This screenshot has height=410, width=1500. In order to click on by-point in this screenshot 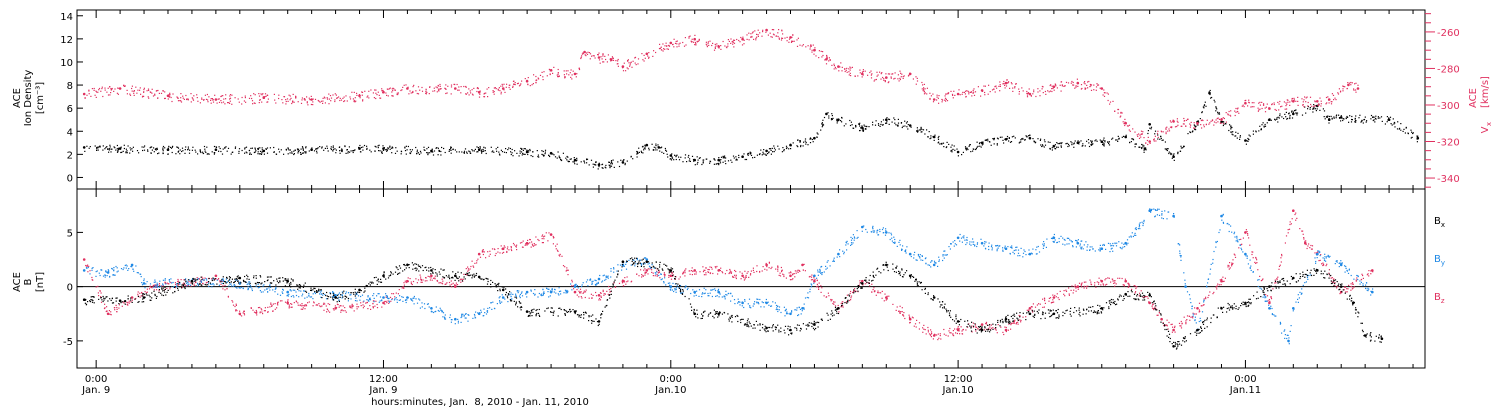, I will do `click(1372, 292)`.